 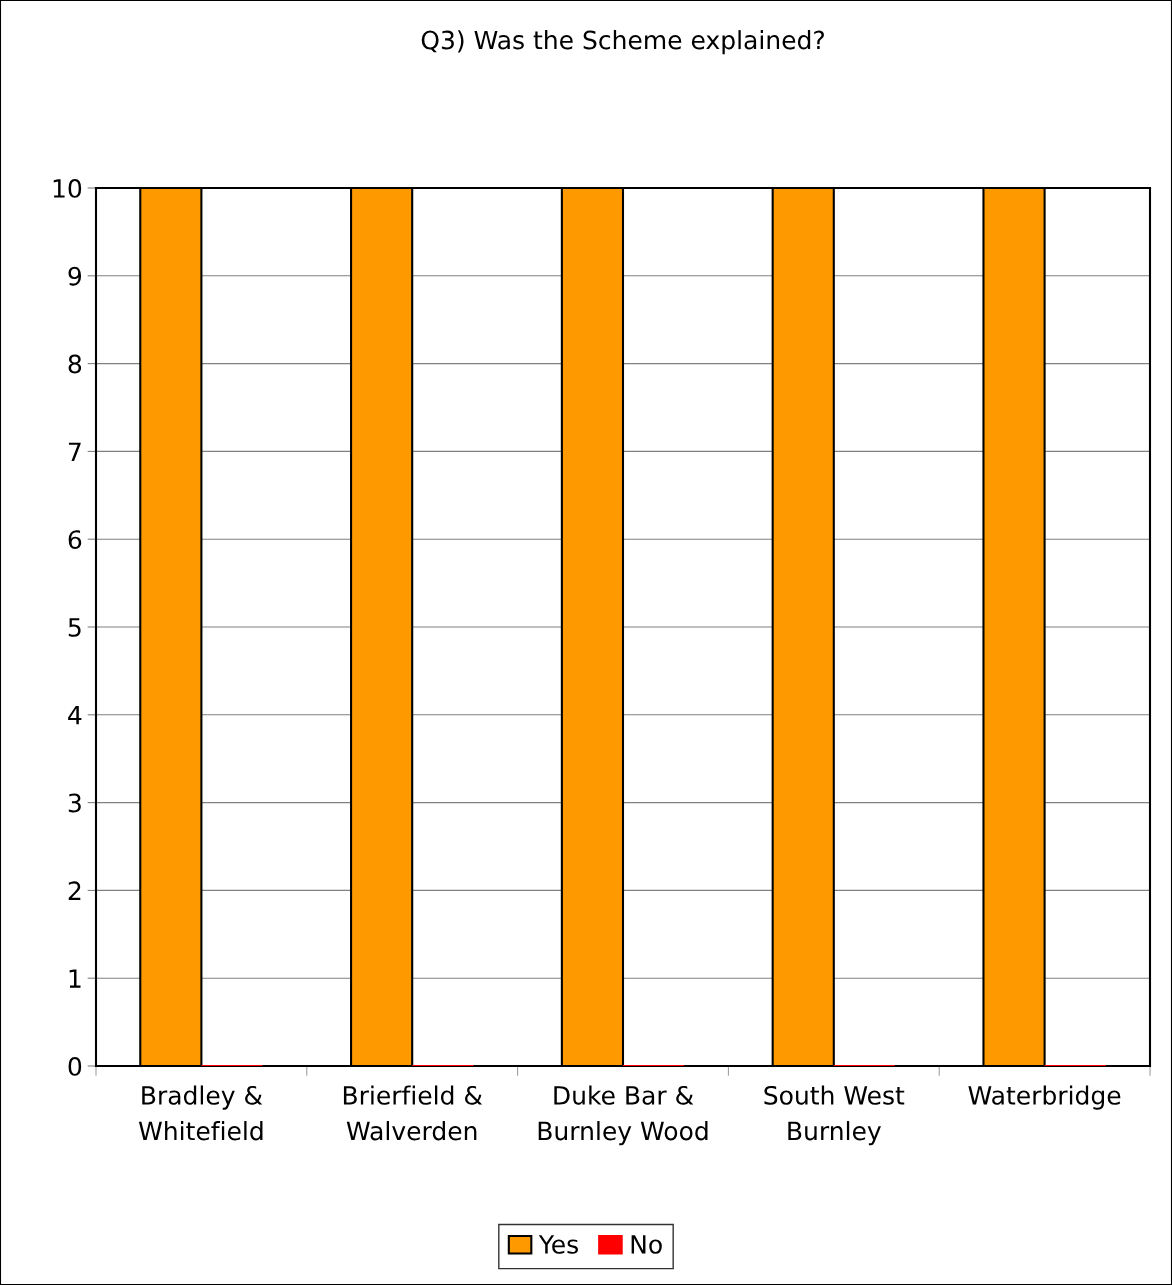 I want to click on y-tick-label: 7, so click(x=74, y=451).